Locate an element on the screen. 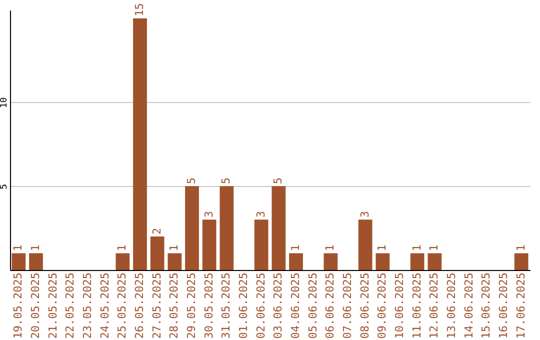  x-tick-label: 19.05.2025 is located at coordinates (18, 305).